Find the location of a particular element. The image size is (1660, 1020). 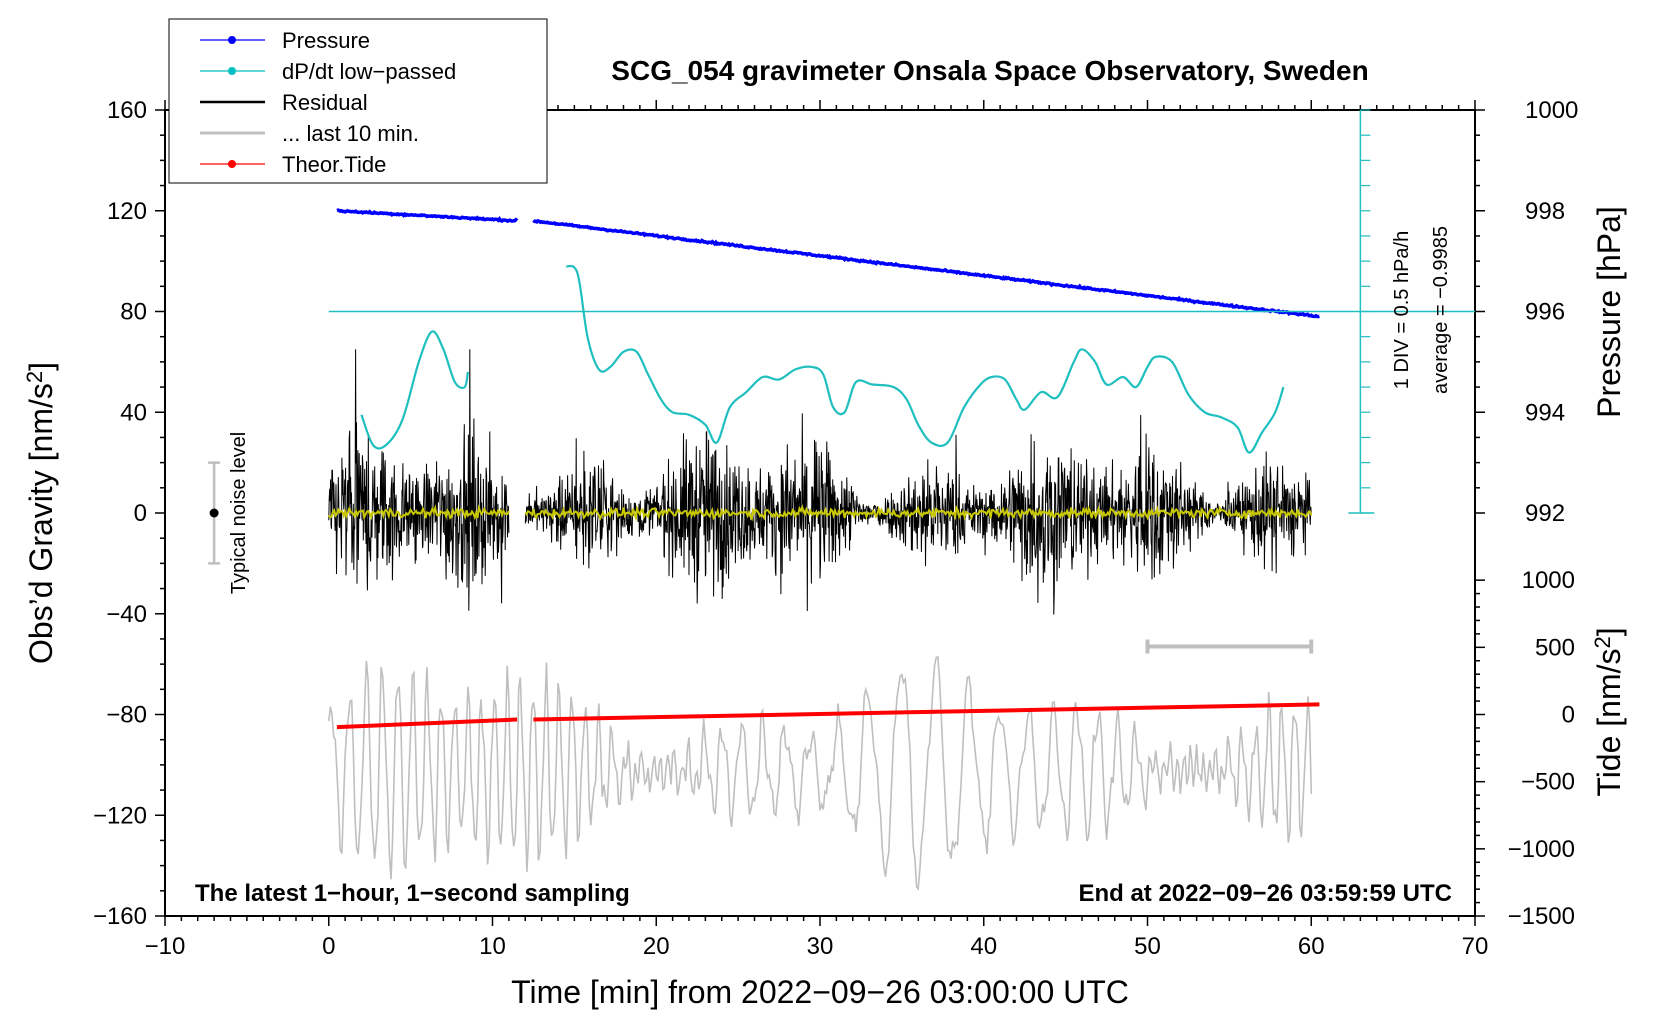

y-axis-tide-title: Tide [nm/s2] is located at coordinates (1608, 711).